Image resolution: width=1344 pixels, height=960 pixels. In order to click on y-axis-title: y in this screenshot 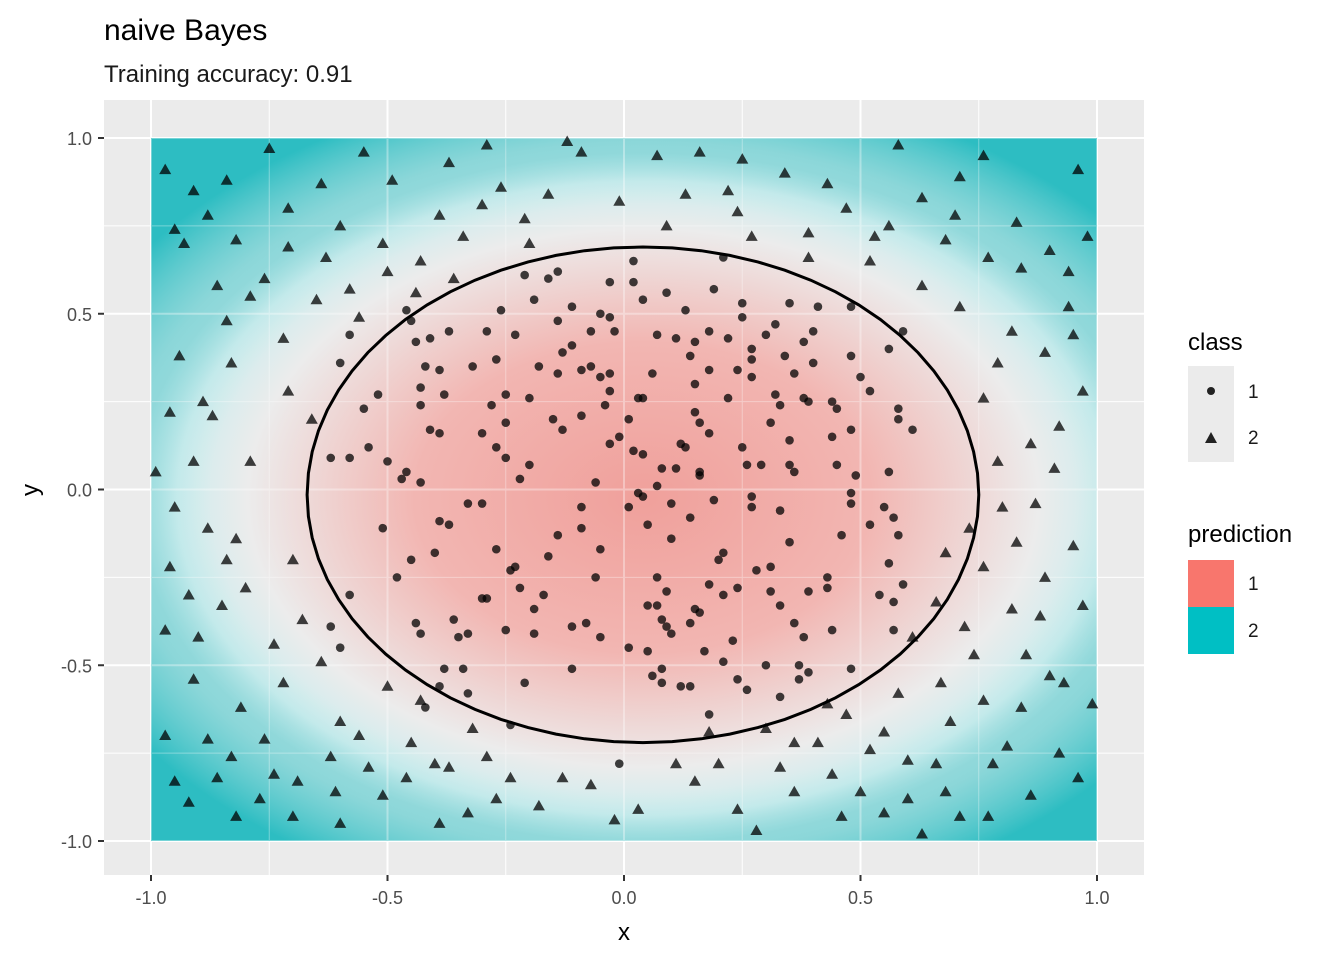, I will do `click(30, 490)`.